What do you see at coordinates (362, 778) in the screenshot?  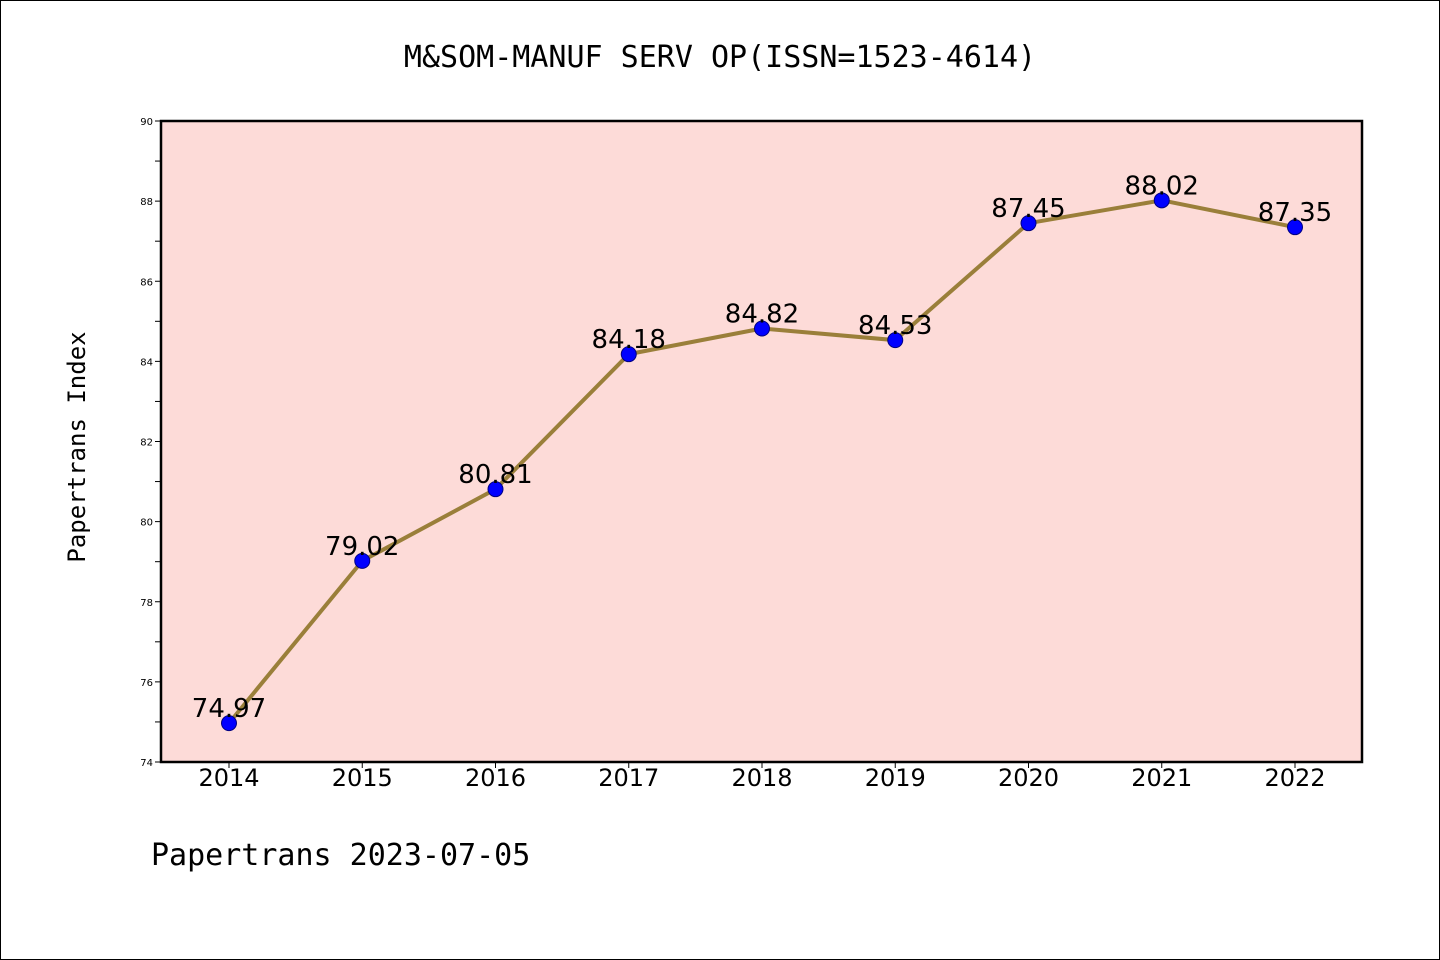 I see `x-tick-label: 2015` at bounding box center [362, 778].